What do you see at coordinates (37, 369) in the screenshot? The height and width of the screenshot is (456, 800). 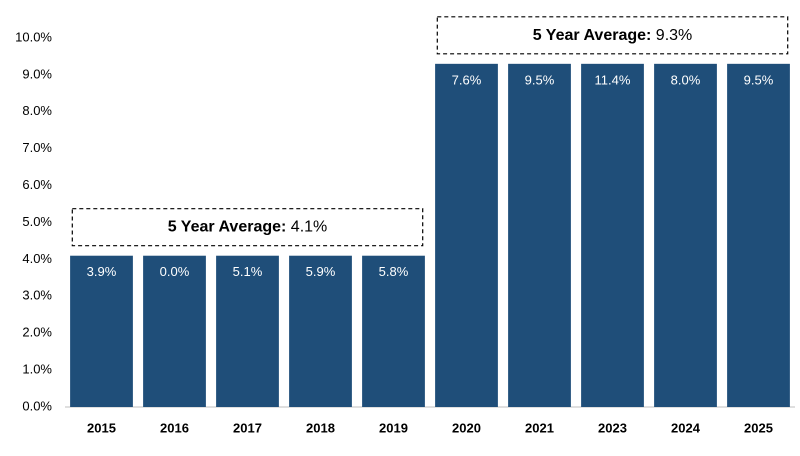 I see `y-tick-label: 1.0%` at bounding box center [37, 369].